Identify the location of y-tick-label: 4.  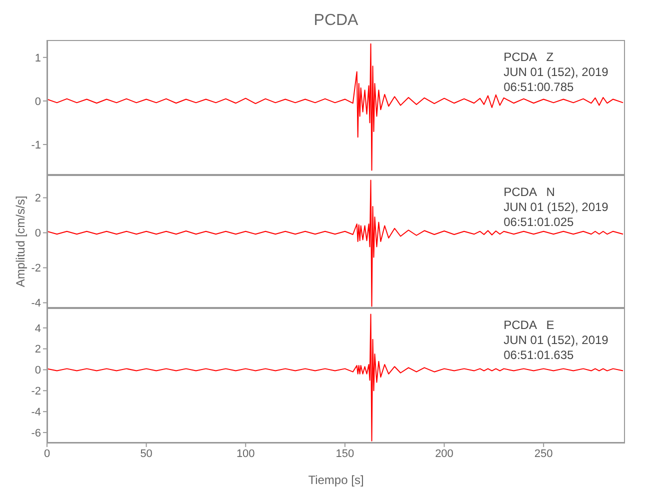
(37, 328).